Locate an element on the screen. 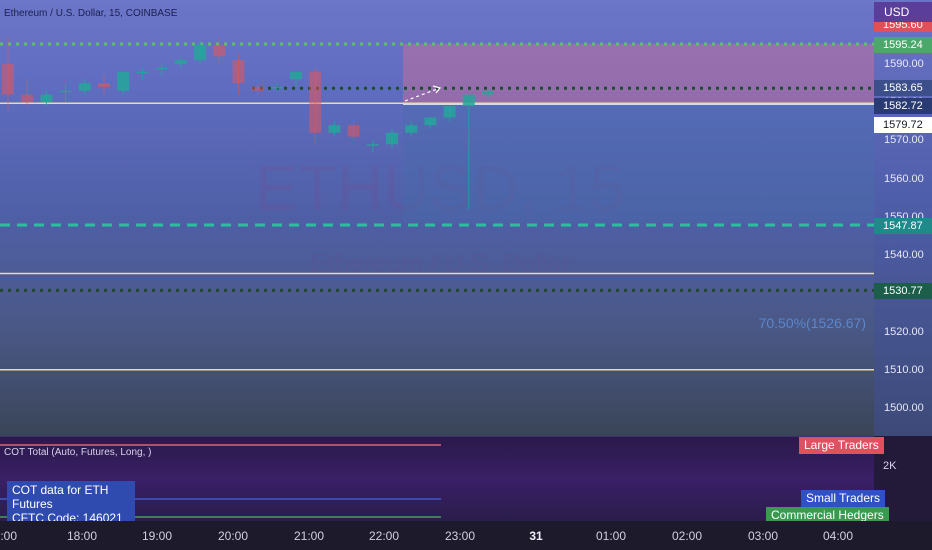 The width and height of the screenshot is (932, 550). time-tick: 20:00 is located at coordinates (233, 536).